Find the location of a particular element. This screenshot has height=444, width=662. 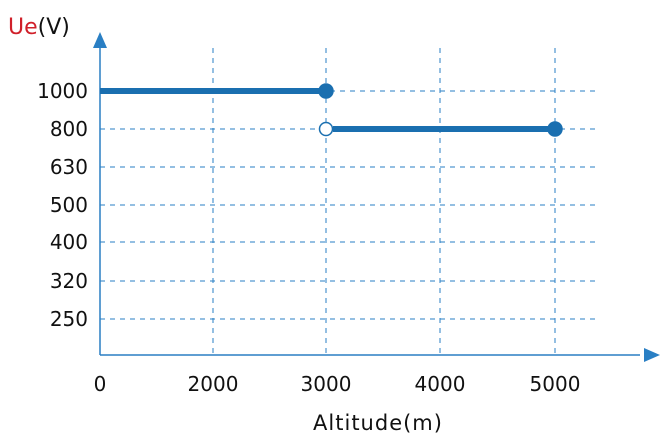

y-tick-label-630: 630 is located at coordinates (69, 167).